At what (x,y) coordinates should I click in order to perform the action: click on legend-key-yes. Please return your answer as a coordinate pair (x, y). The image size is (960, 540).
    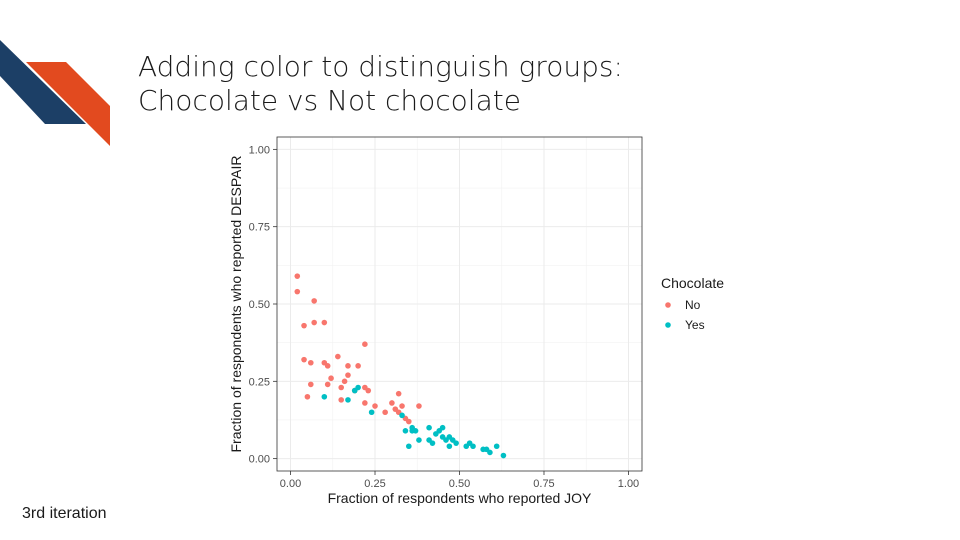
    Looking at the image, I should click on (668, 325).